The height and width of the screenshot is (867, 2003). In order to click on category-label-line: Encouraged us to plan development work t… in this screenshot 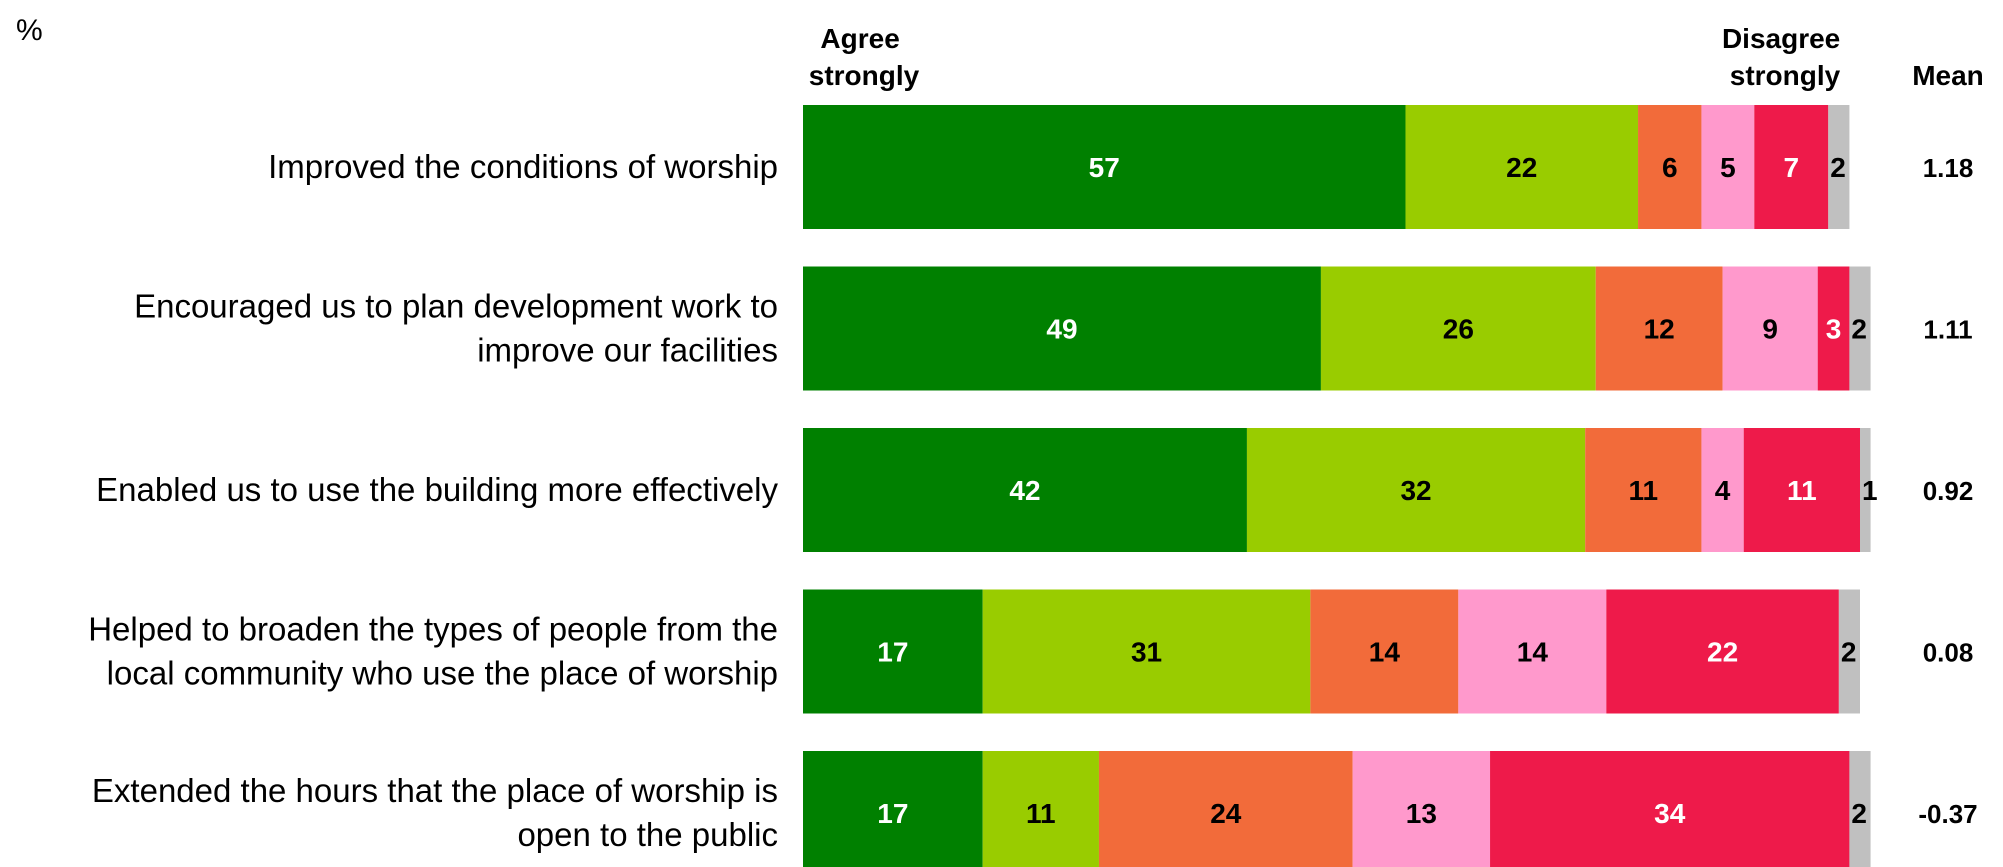, I will do `click(456, 306)`.